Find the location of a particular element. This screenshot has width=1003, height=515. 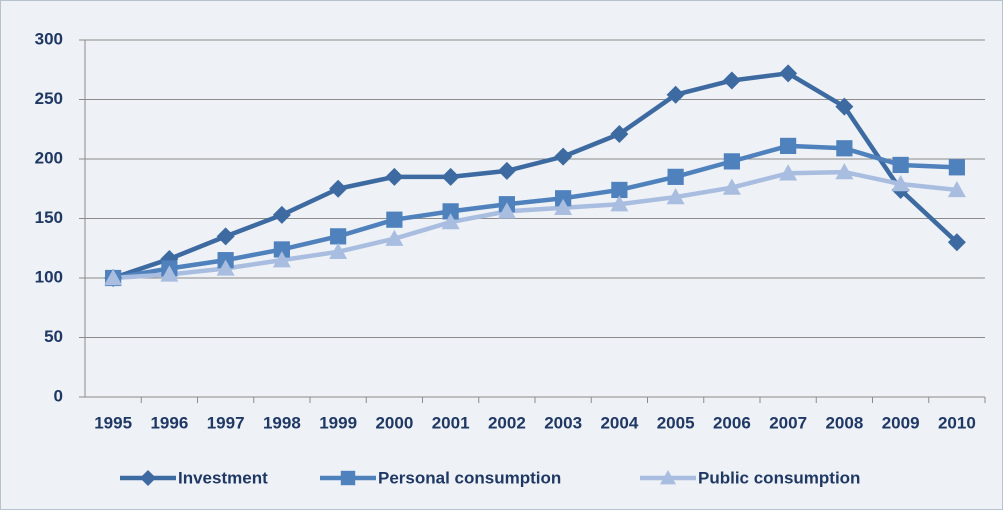

x-tick-label: 2000 is located at coordinates (394, 422).